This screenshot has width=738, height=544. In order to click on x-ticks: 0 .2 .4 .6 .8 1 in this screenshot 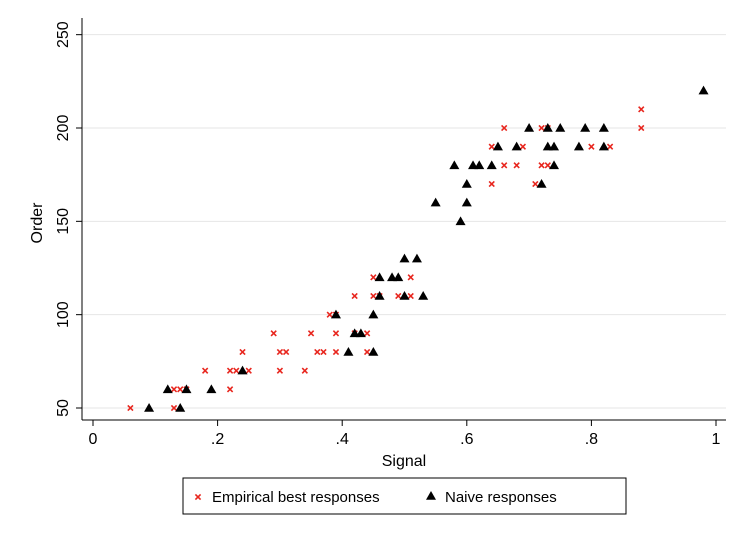, I will do `click(405, 434)`.